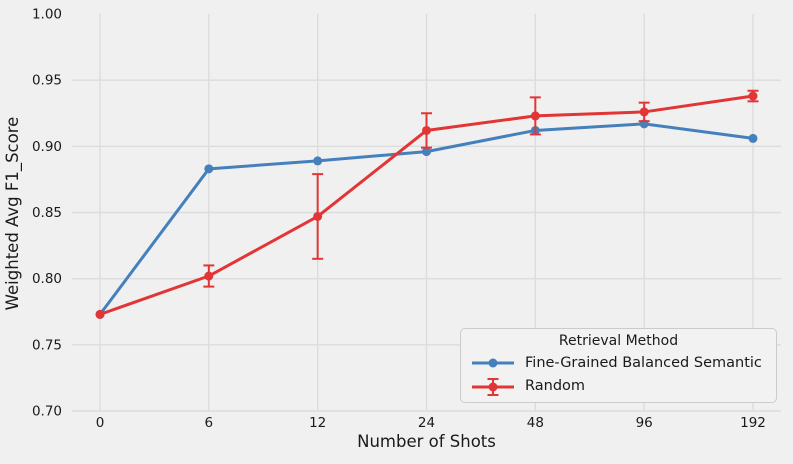  I want to click on y-tick-label: 0.85, so click(47, 213).